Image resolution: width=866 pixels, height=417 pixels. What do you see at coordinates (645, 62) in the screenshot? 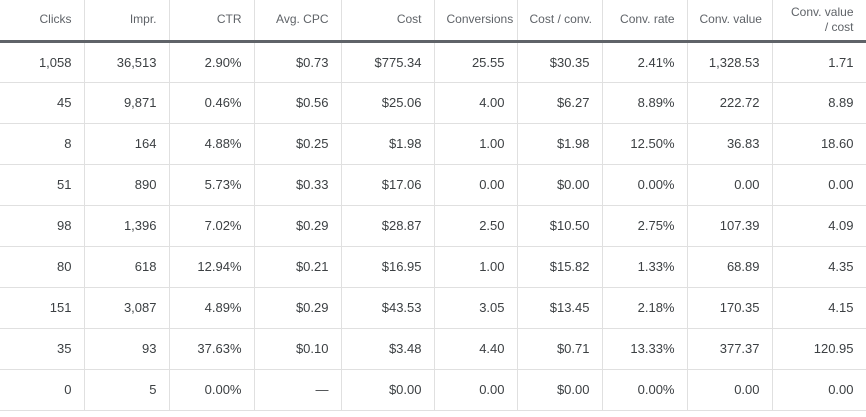
I see `cell-conv-rate: 2.41%` at bounding box center [645, 62].